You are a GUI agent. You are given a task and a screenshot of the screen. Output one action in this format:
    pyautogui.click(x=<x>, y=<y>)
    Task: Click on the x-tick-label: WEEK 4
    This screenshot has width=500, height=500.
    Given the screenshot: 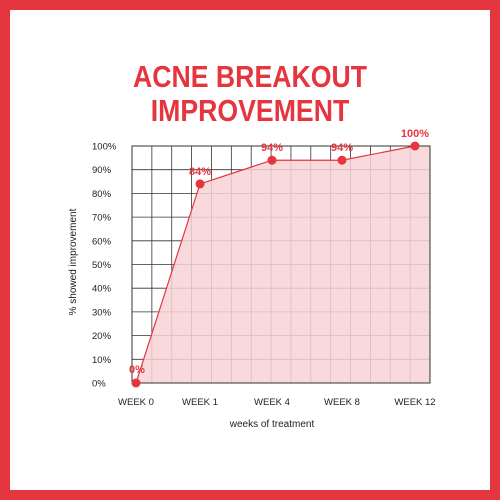 What is the action you would take?
    pyautogui.click(x=272, y=402)
    